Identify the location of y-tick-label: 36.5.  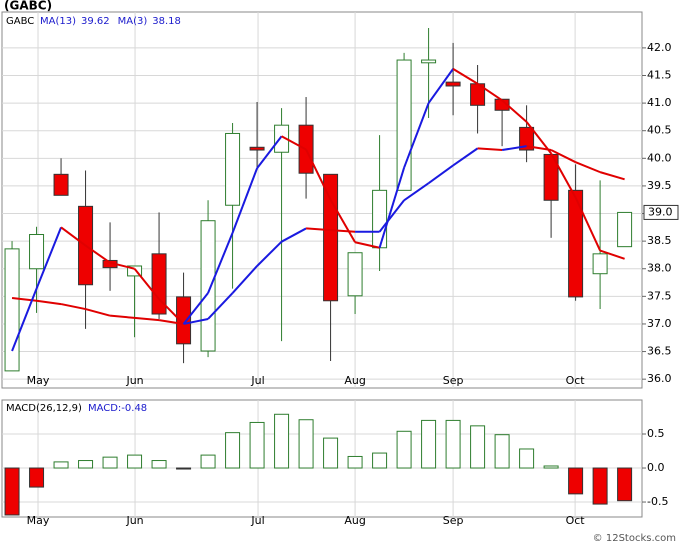
(659, 351).